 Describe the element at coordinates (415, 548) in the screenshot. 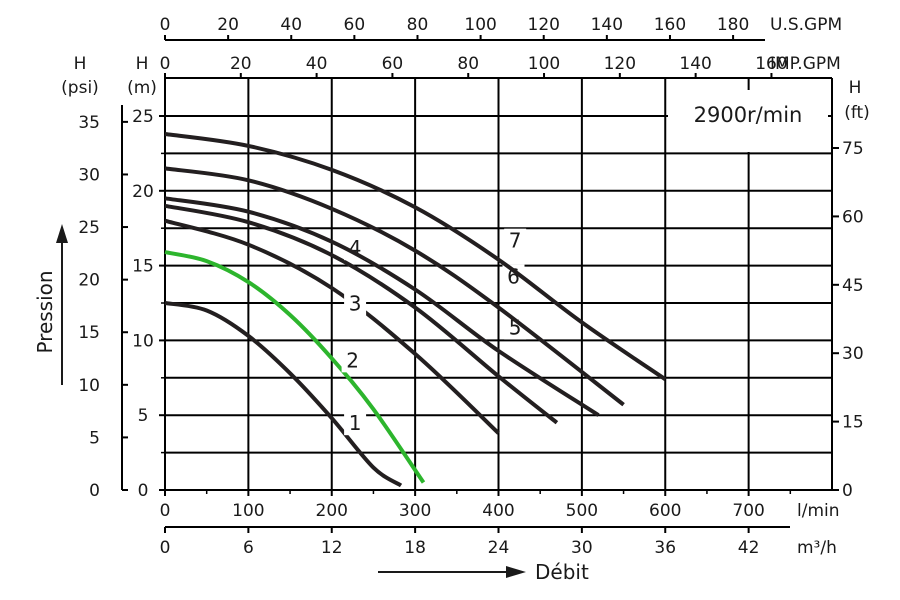

I see `m3h-tick-label: 18` at that location.